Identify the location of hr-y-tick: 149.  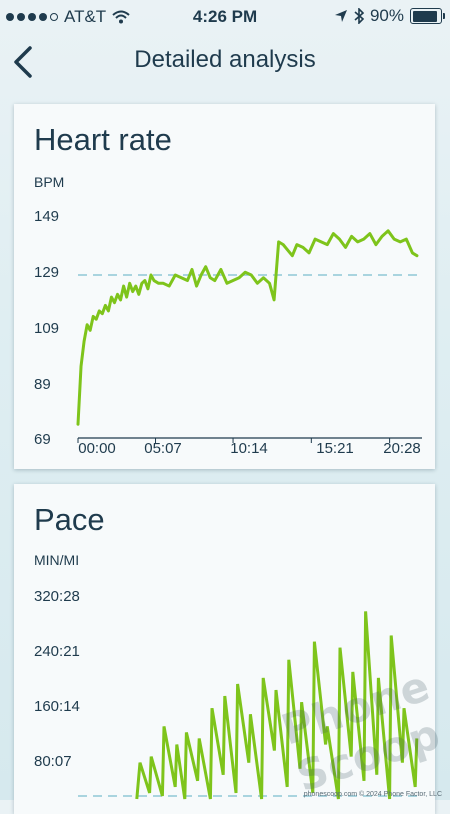
(47, 216).